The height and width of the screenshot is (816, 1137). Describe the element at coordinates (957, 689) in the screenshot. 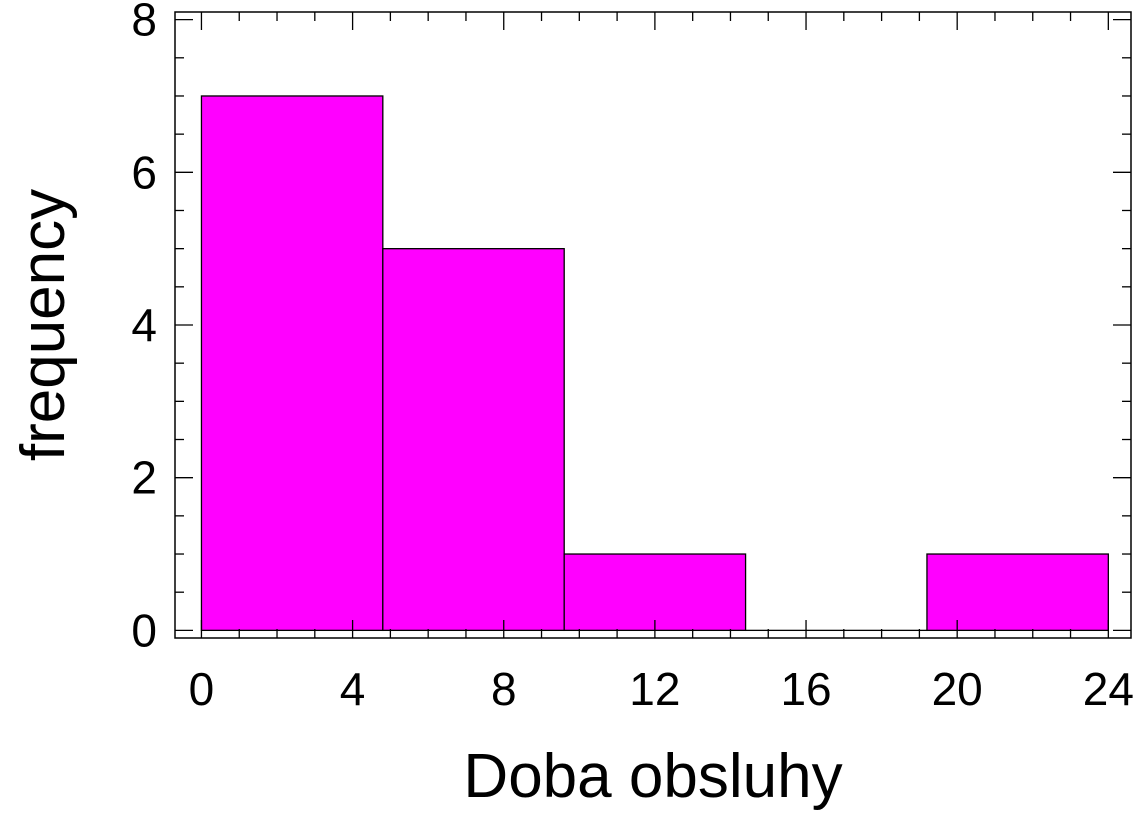

I see `x-tick-label-5: 20` at that location.